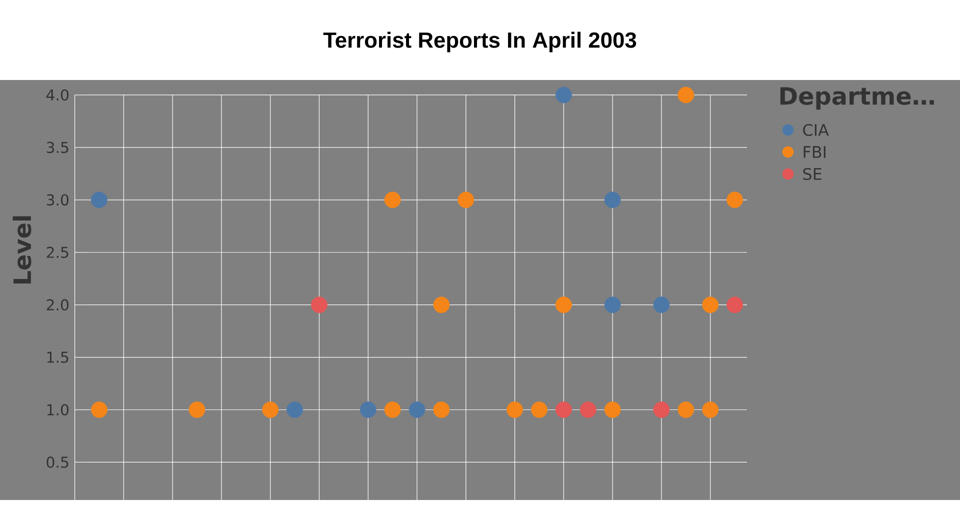 Image resolution: width=960 pixels, height=507 pixels. Describe the element at coordinates (57, 252) in the screenshot. I see `y-tick-label: 2.5` at that location.